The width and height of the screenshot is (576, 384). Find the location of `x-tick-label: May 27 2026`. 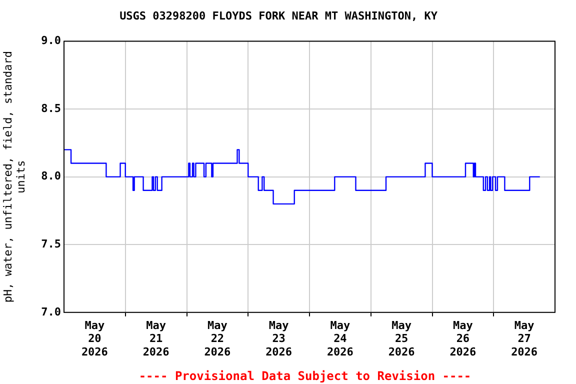

x-tick-label: May 27 2026 is located at coordinates (524, 338).